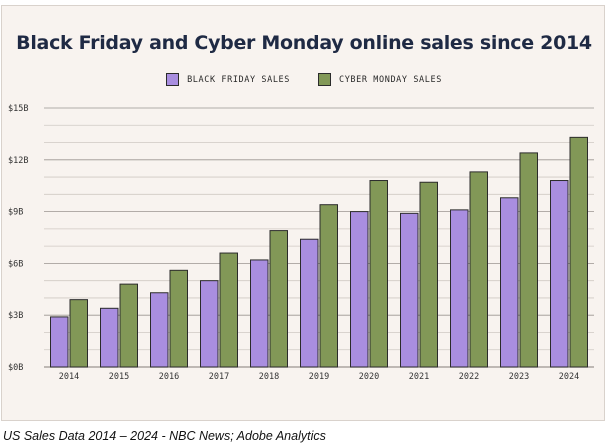 The image size is (612, 448). What do you see at coordinates (390, 79) in the screenshot?
I see `legend-label-cyber-monday: CYBER MONDAY SALES` at bounding box center [390, 79].